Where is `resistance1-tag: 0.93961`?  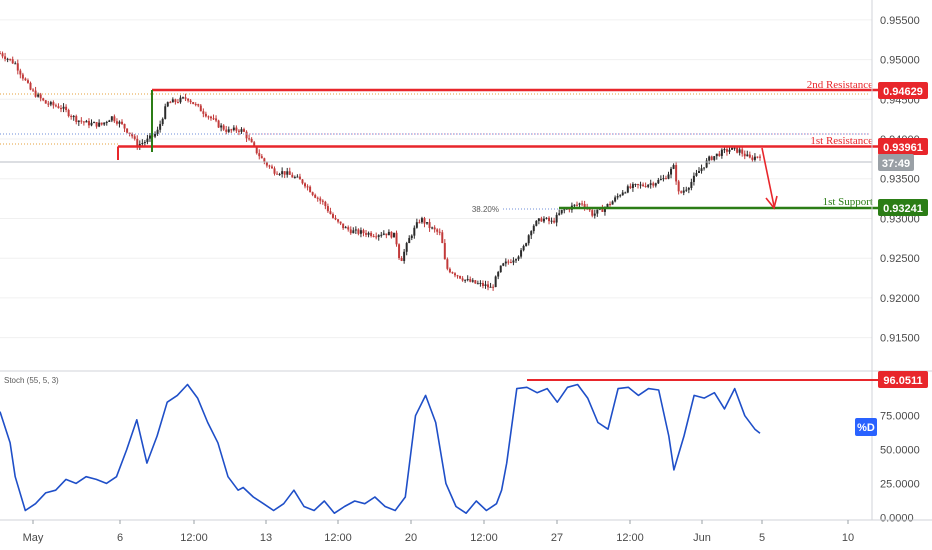 resistance1-tag: 0.93961 is located at coordinates (903, 146).